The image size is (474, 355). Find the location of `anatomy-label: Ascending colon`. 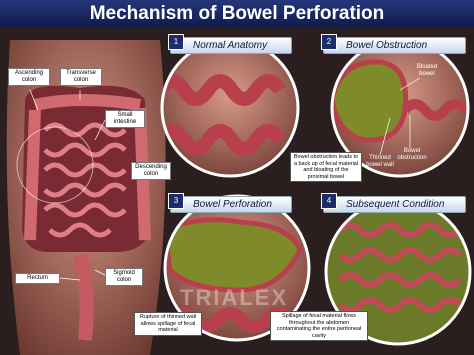

anatomy-label: Ascending colon is located at coordinates (29, 77).